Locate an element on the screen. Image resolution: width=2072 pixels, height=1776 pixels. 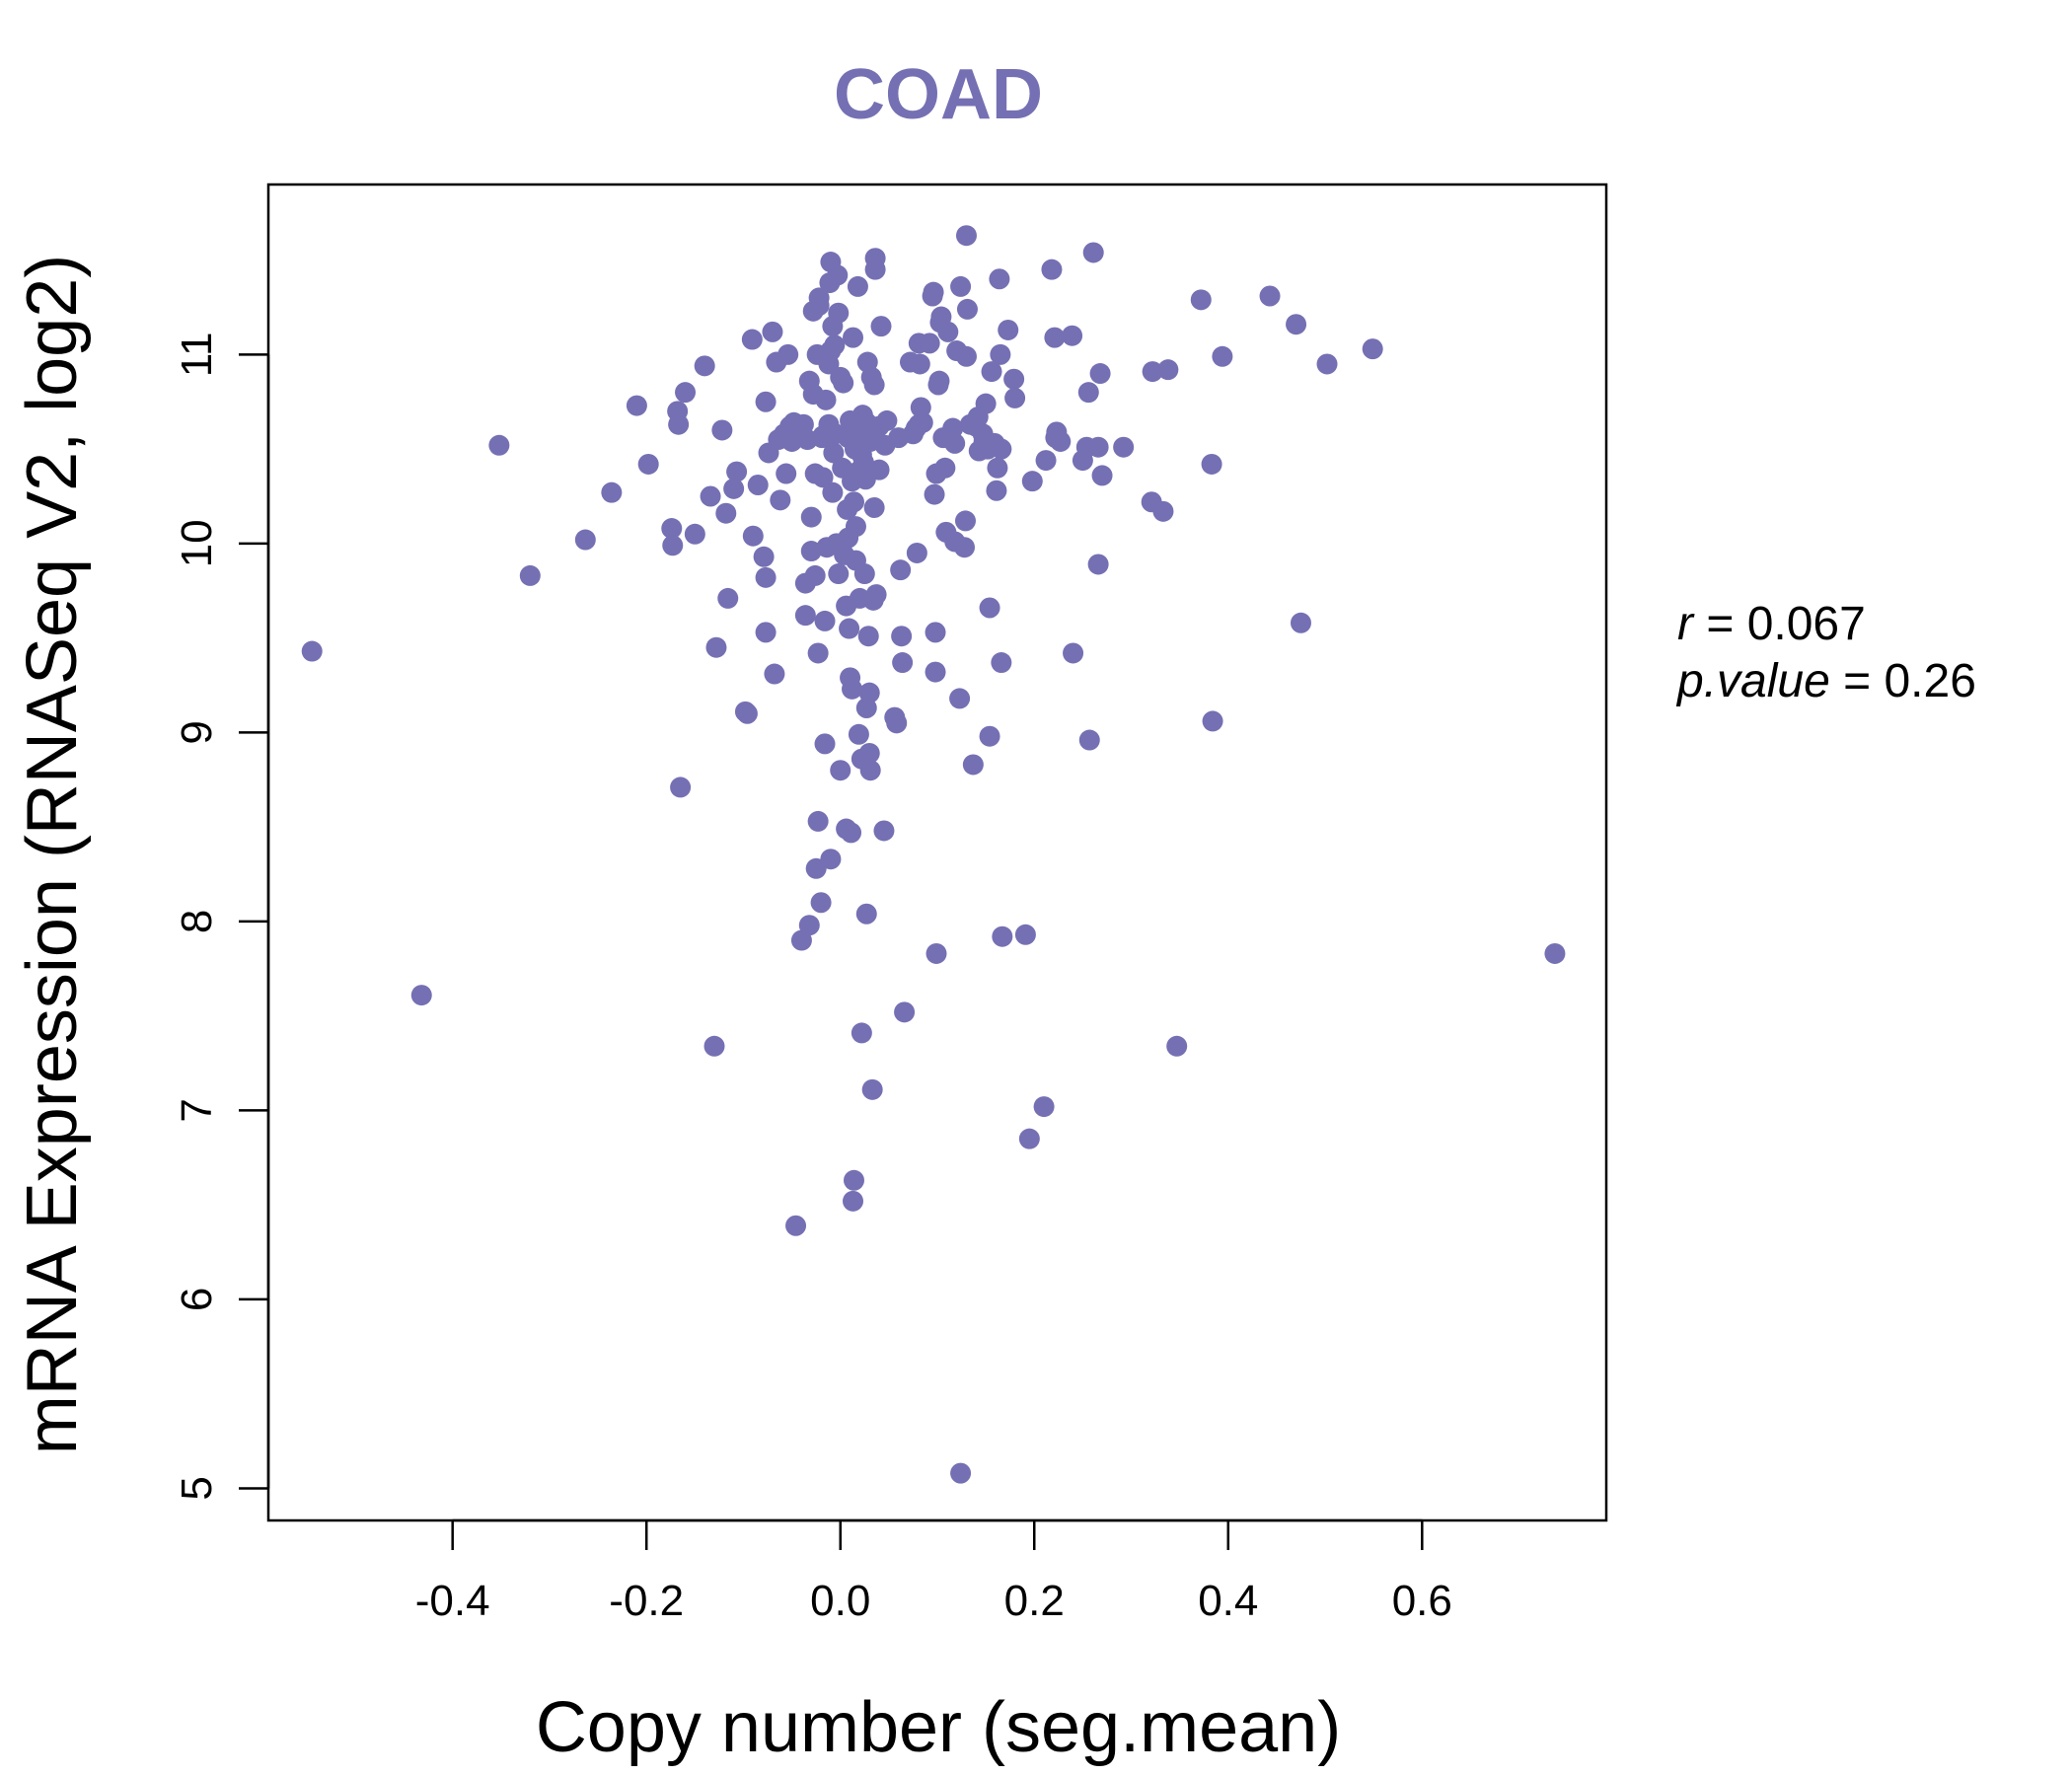
y-tick-label: 11 is located at coordinates (197, 355).